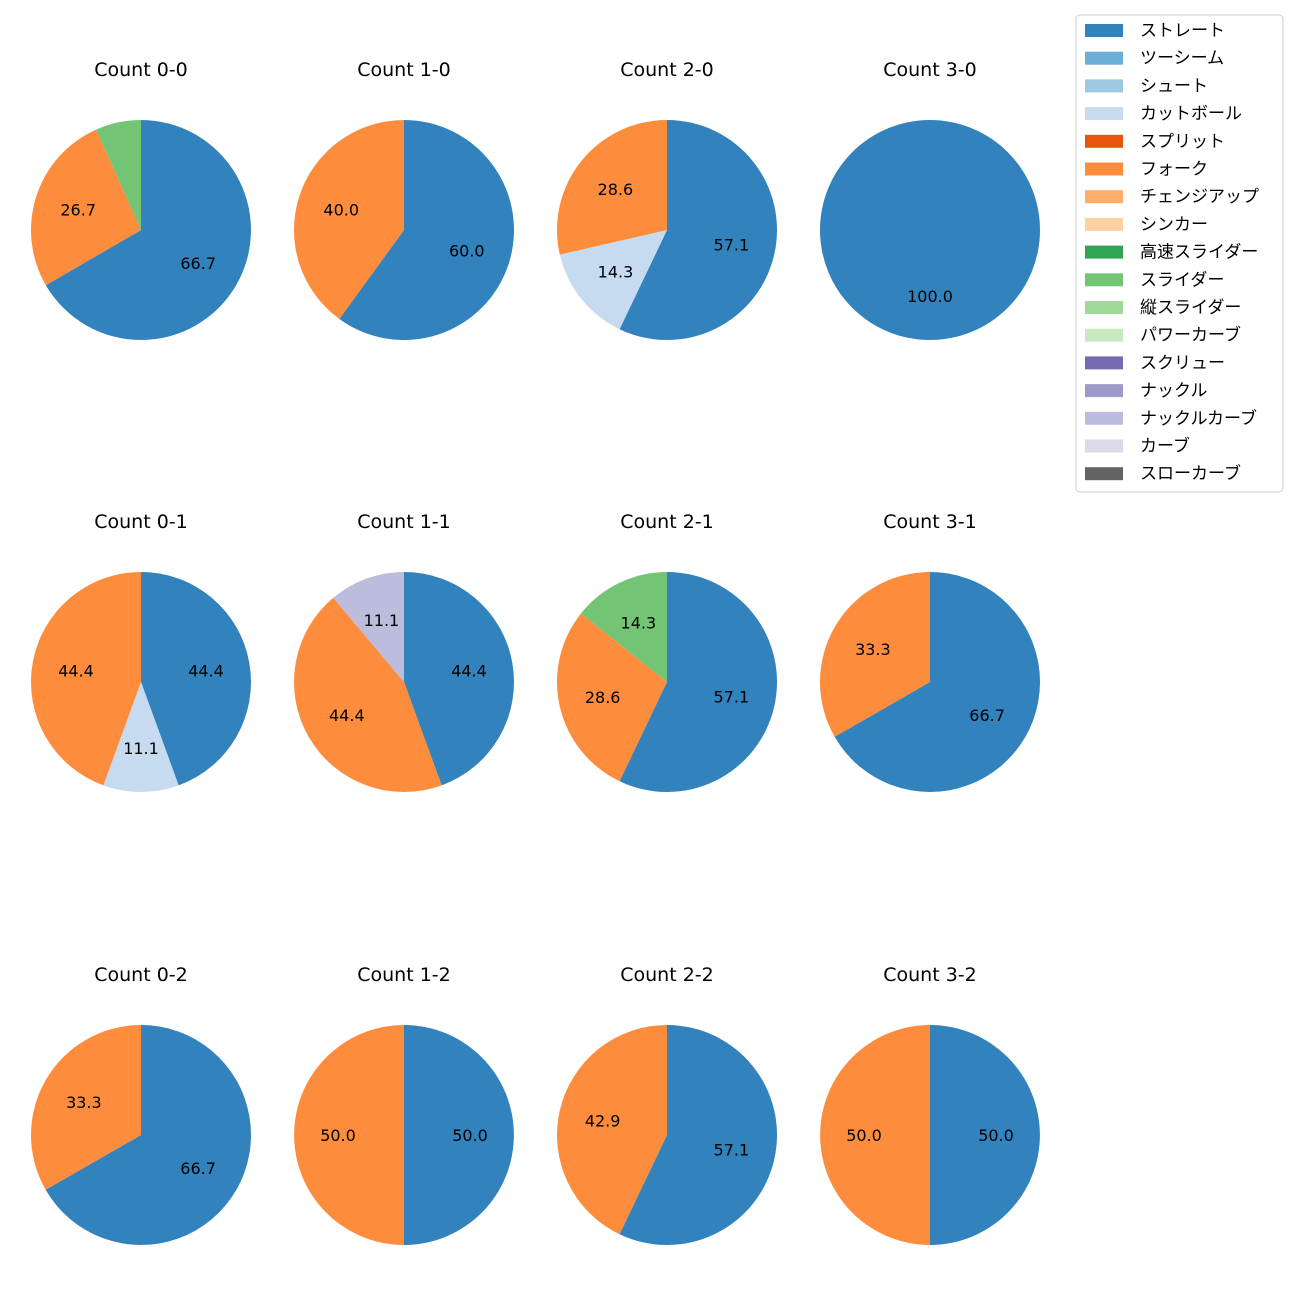  I want to click on pie-slice-label: 60.0, so click(467, 250).